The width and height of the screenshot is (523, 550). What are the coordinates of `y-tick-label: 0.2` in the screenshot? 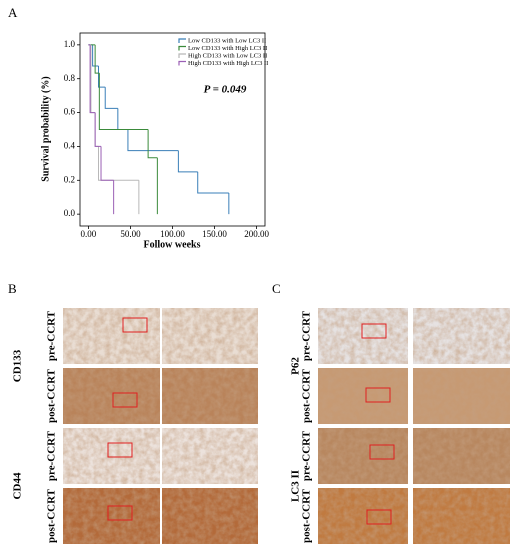 It's located at (69, 179).